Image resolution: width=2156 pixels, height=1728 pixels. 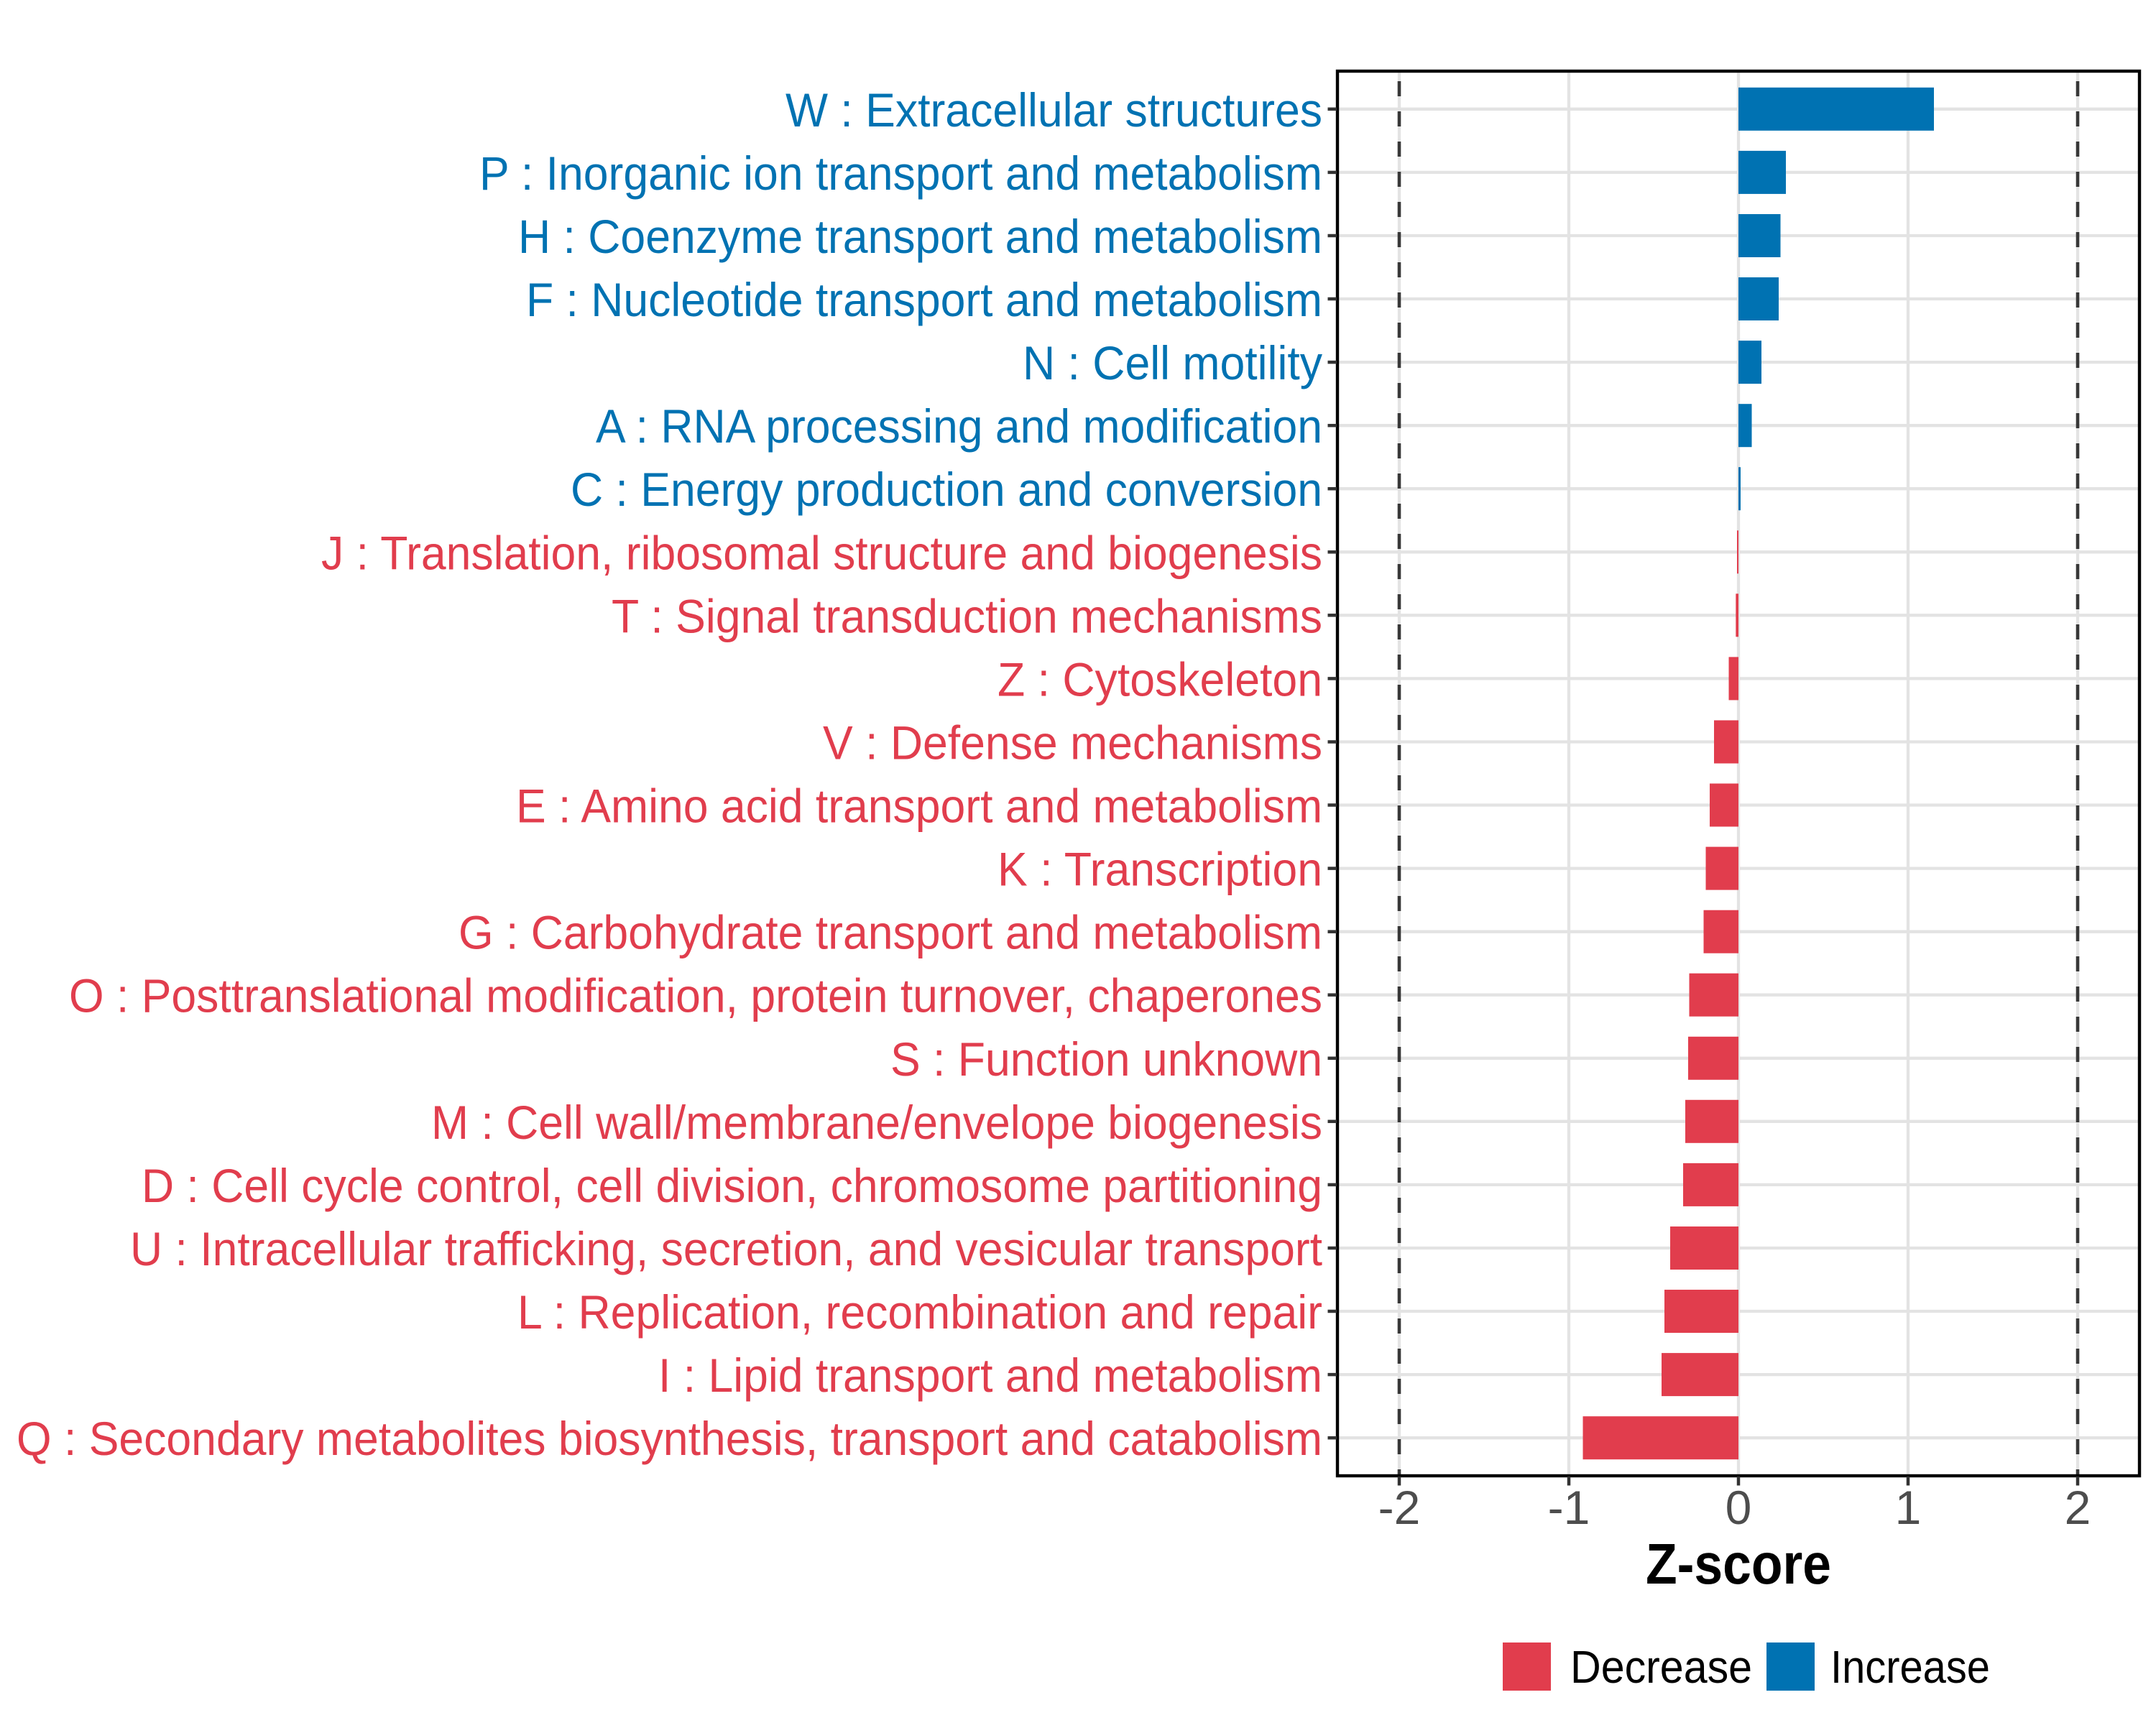 I want to click on svg-text: Increase, so click(x=1910, y=1667).